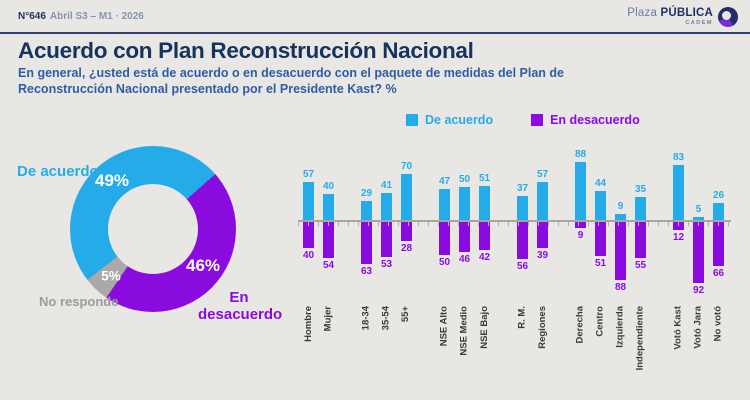  What do you see at coordinates (239, 297) in the screenshot?
I see `donut-disagree-label-line1: En` at bounding box center [239, 297].